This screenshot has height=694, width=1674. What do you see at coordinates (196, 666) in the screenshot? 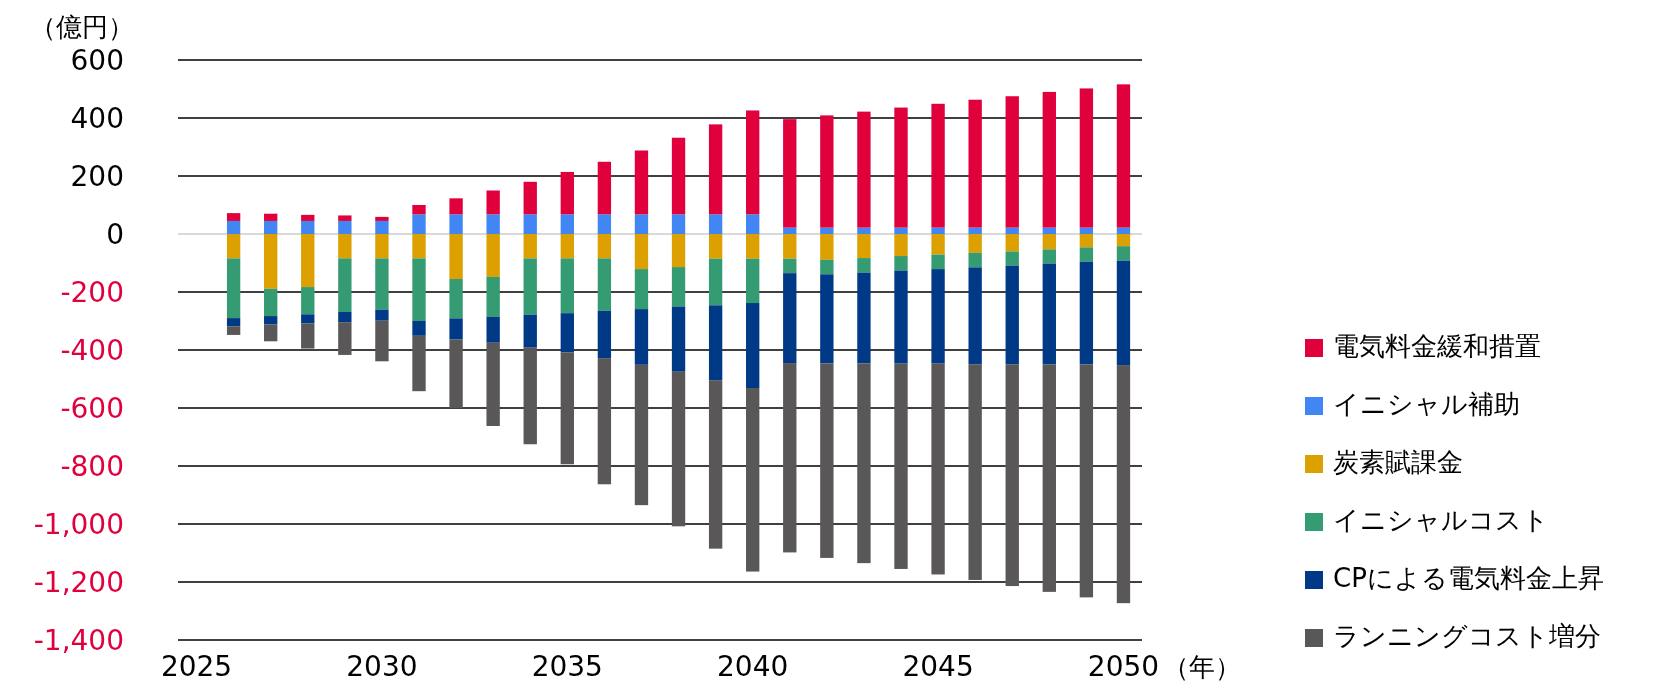
I see `x-tick-label: 2025` at bounding box center [196, 666].